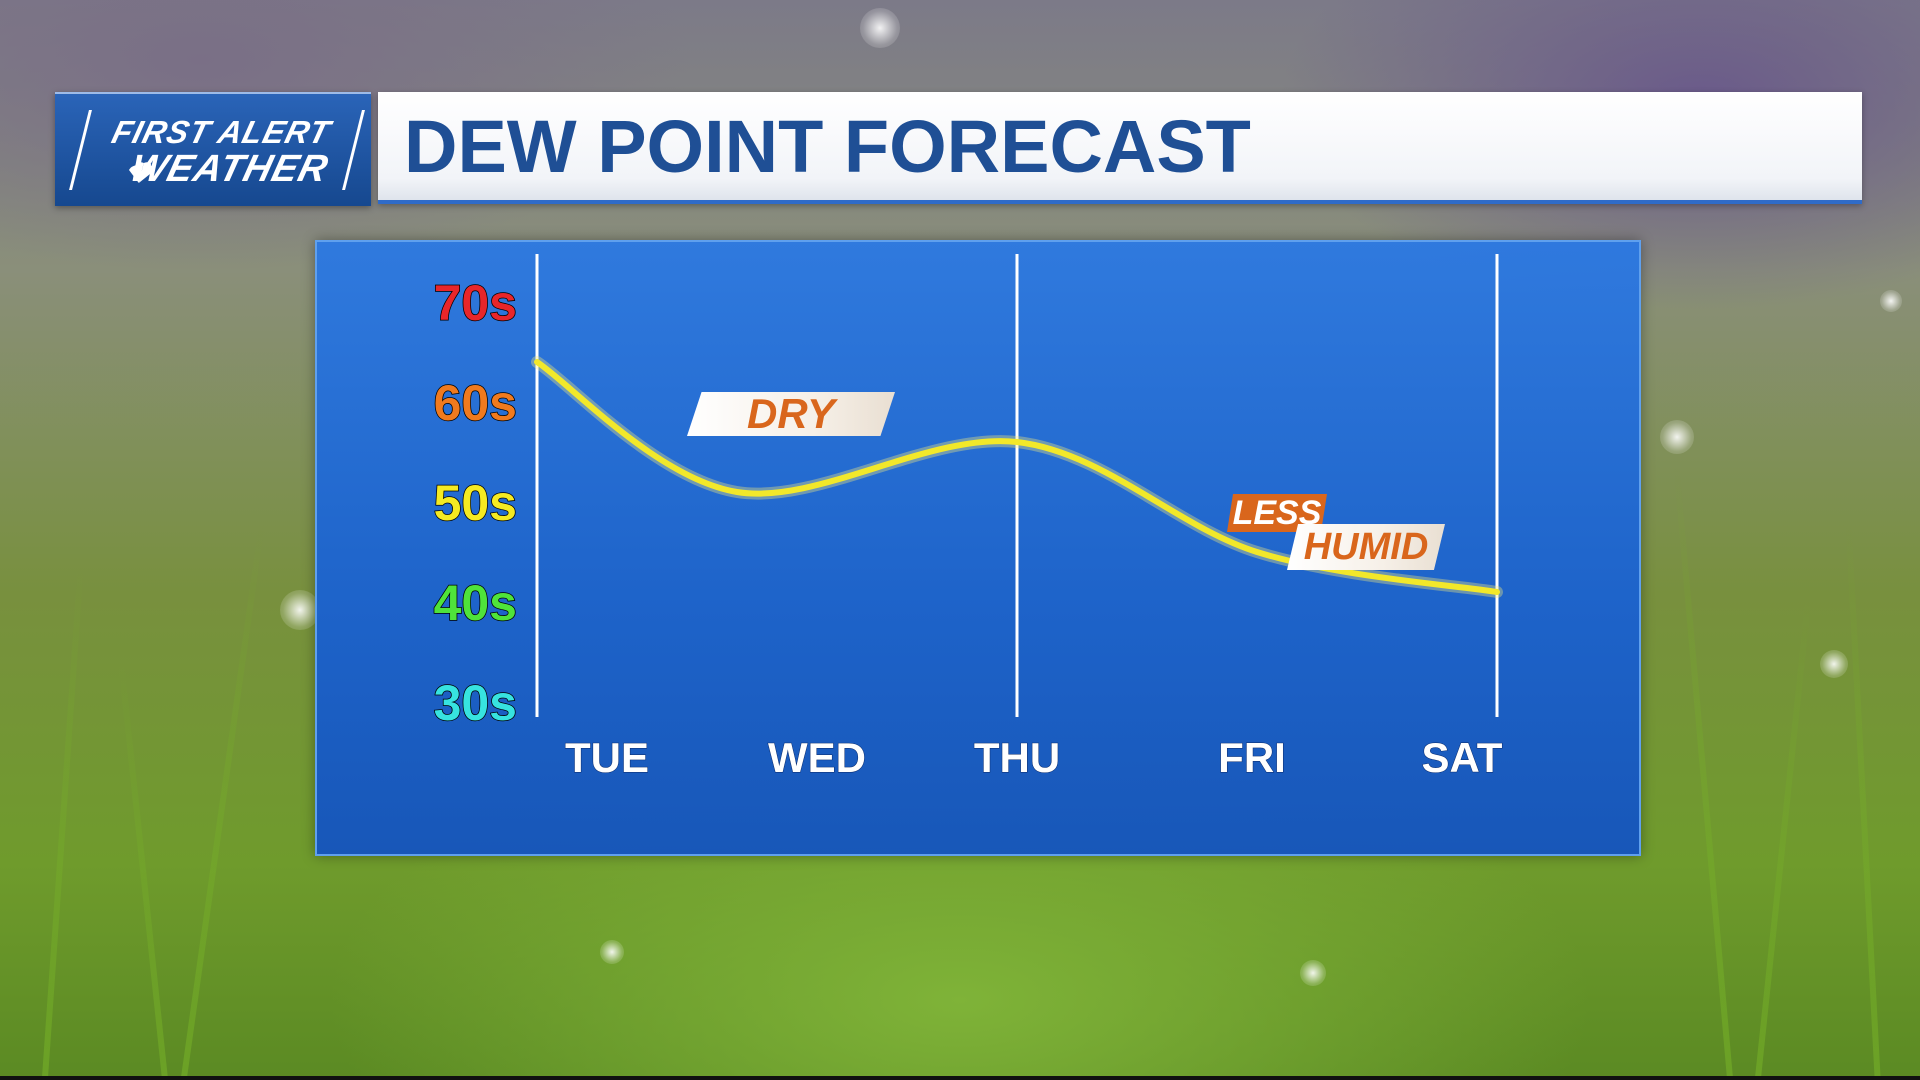 The height and width of the screenshot is (1080, 1920). I want to click on x-tick-label-fri: FRI, so click(1252, 757).